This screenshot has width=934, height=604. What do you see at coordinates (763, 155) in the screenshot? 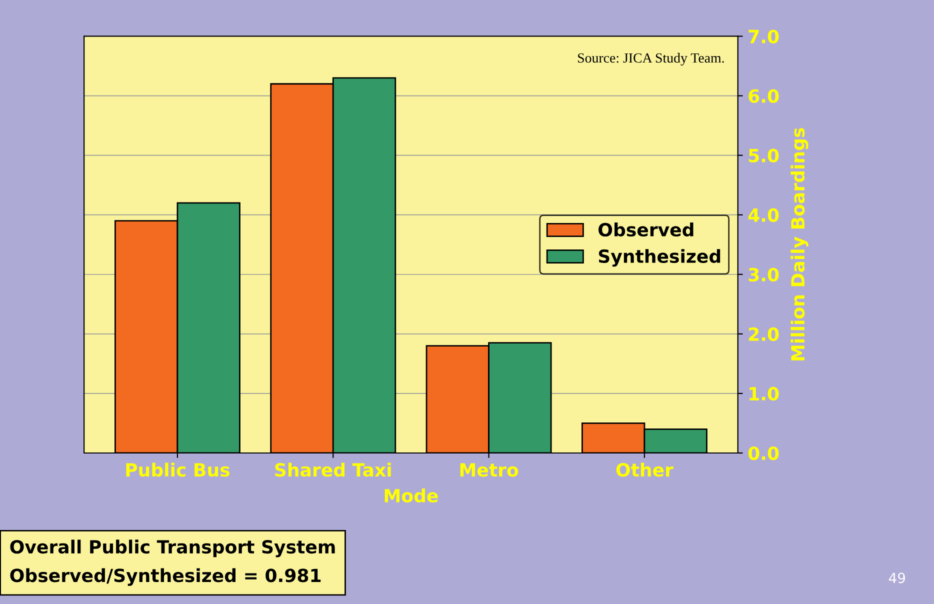
I see `y-tick-label: 5.0` at bounding box center [763, 155].